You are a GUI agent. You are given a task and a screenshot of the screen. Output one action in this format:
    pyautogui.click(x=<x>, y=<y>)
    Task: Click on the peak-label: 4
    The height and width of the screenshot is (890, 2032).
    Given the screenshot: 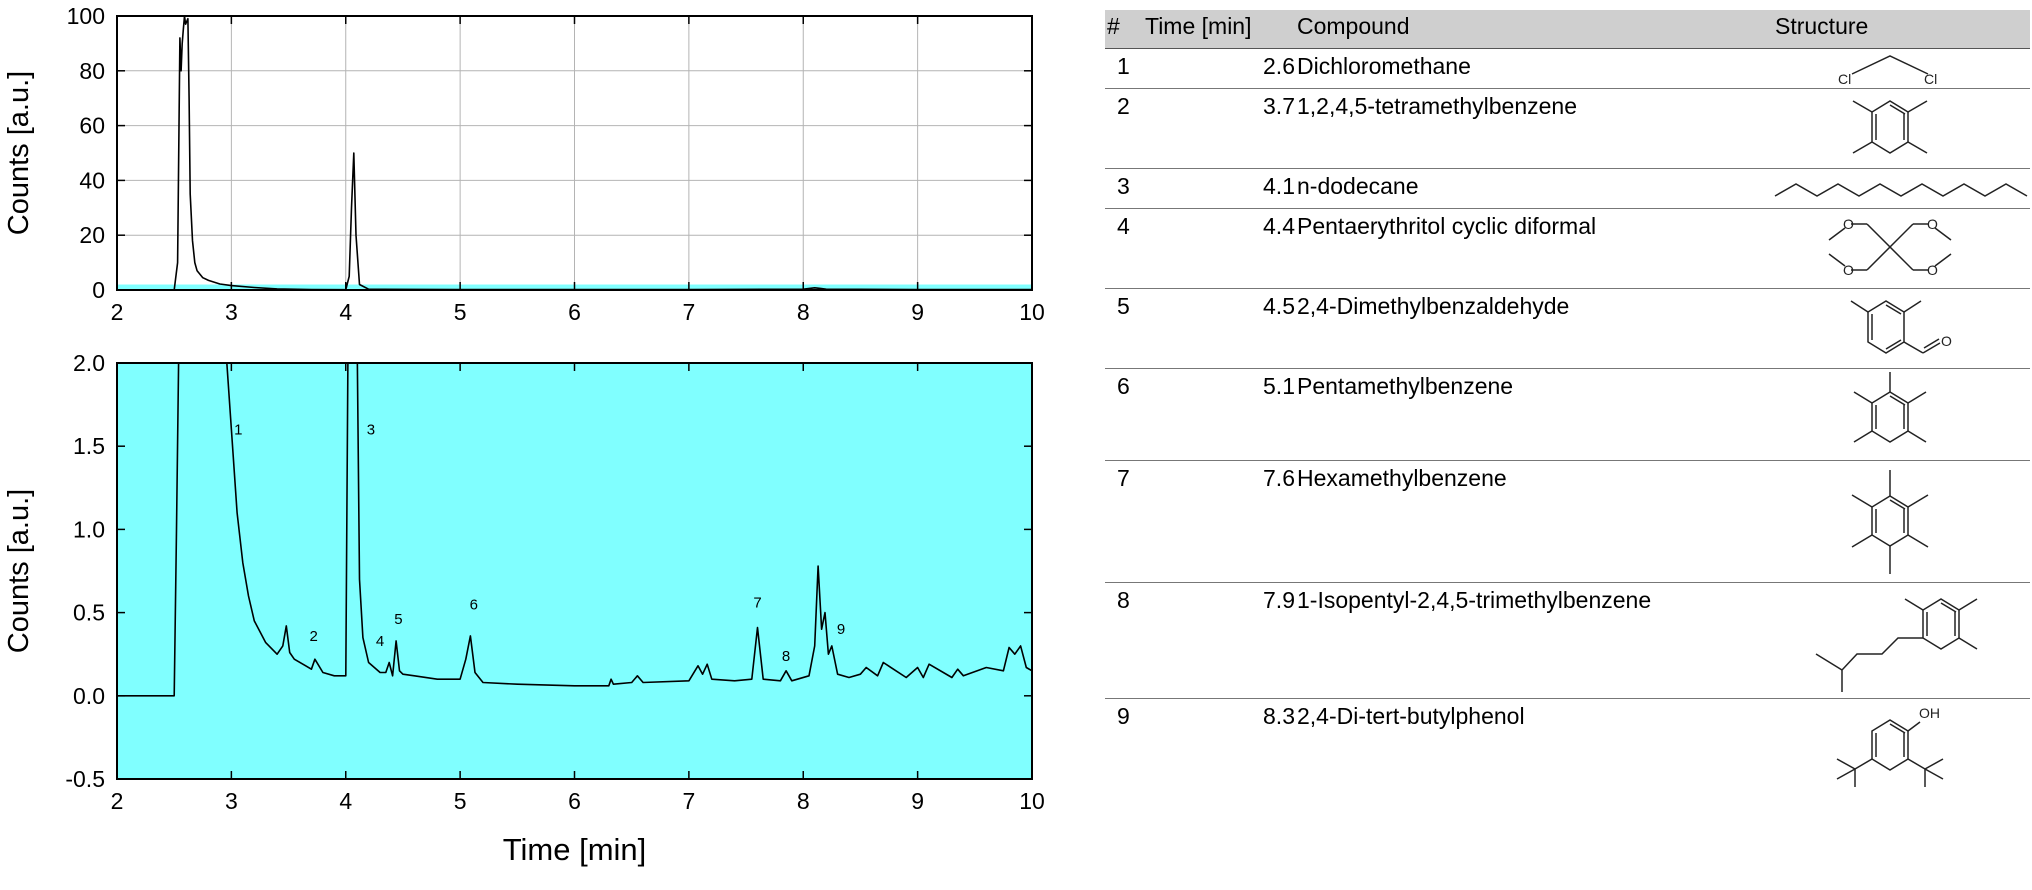 What is the action you would take?
    pyautogui.click(x=380, y=641)
    